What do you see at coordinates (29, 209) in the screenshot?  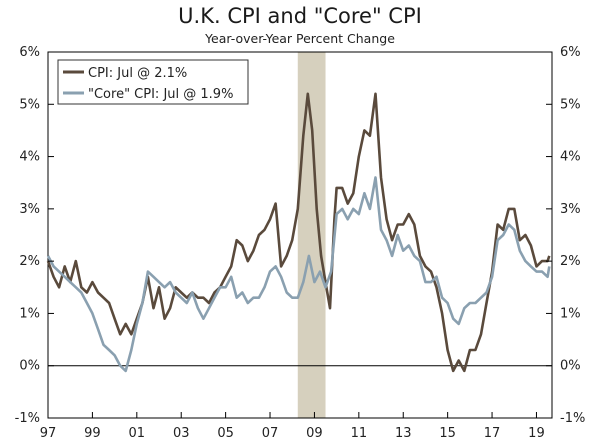 I see `y-tick-label-left: 3%` at bounding box center [29, 209].